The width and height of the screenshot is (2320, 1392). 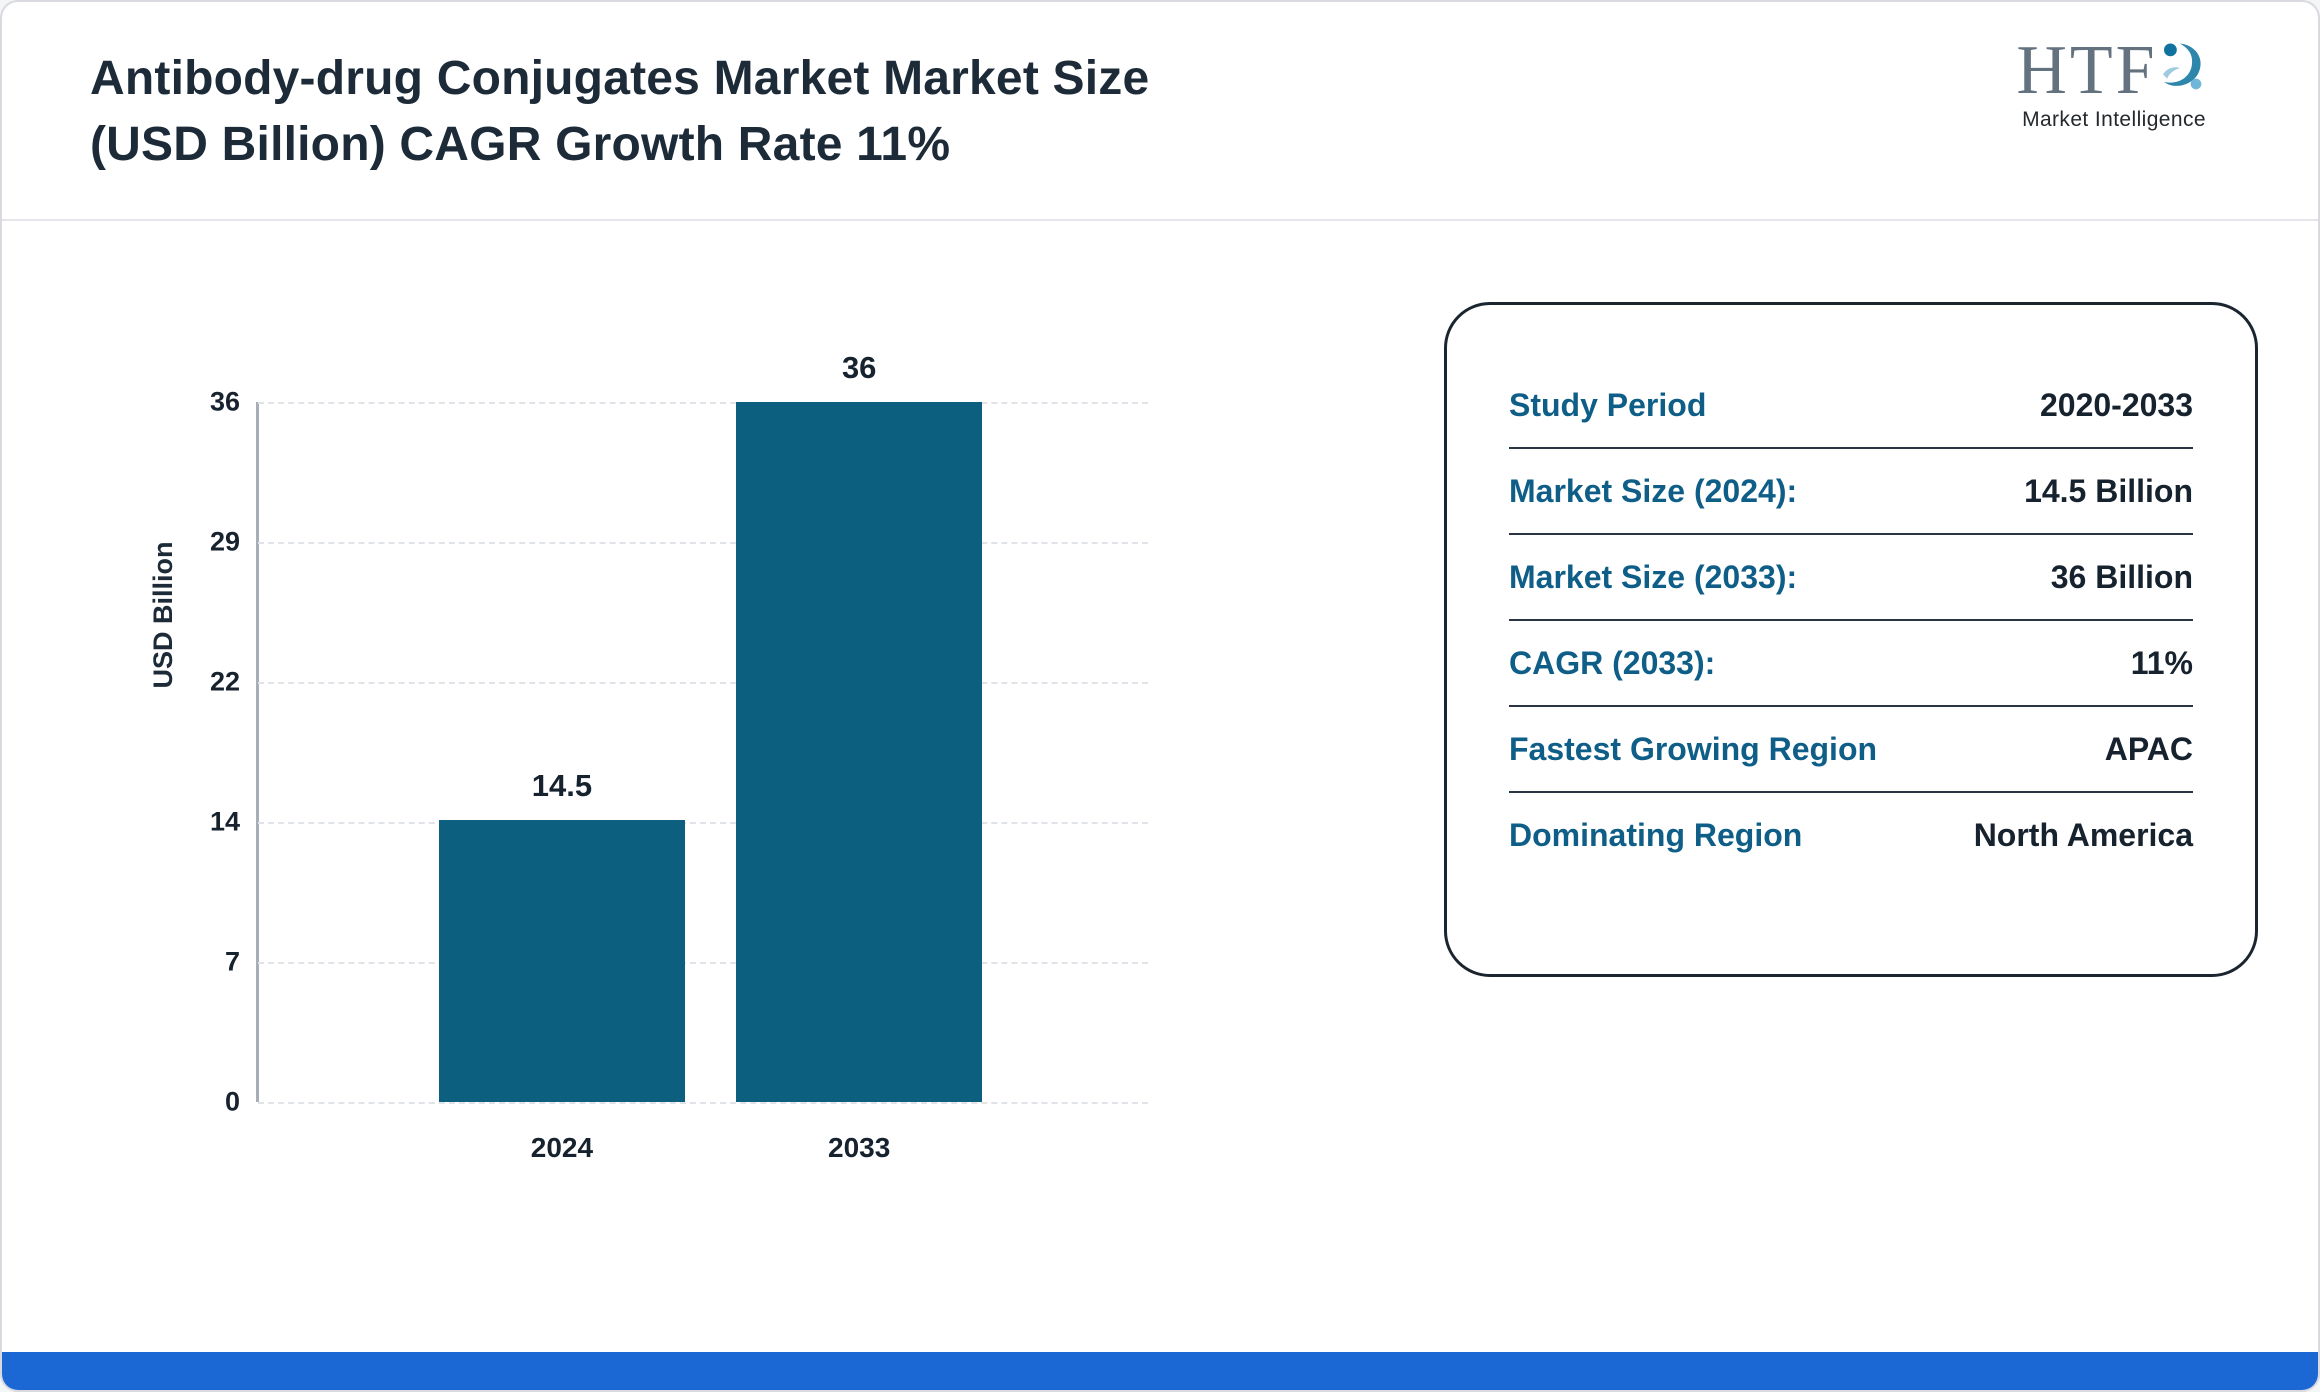 What do you see at coordinates (163, 615) in the screenshot?
I see `y-axis-title: USD Billion` at bounding box center [163, 615].